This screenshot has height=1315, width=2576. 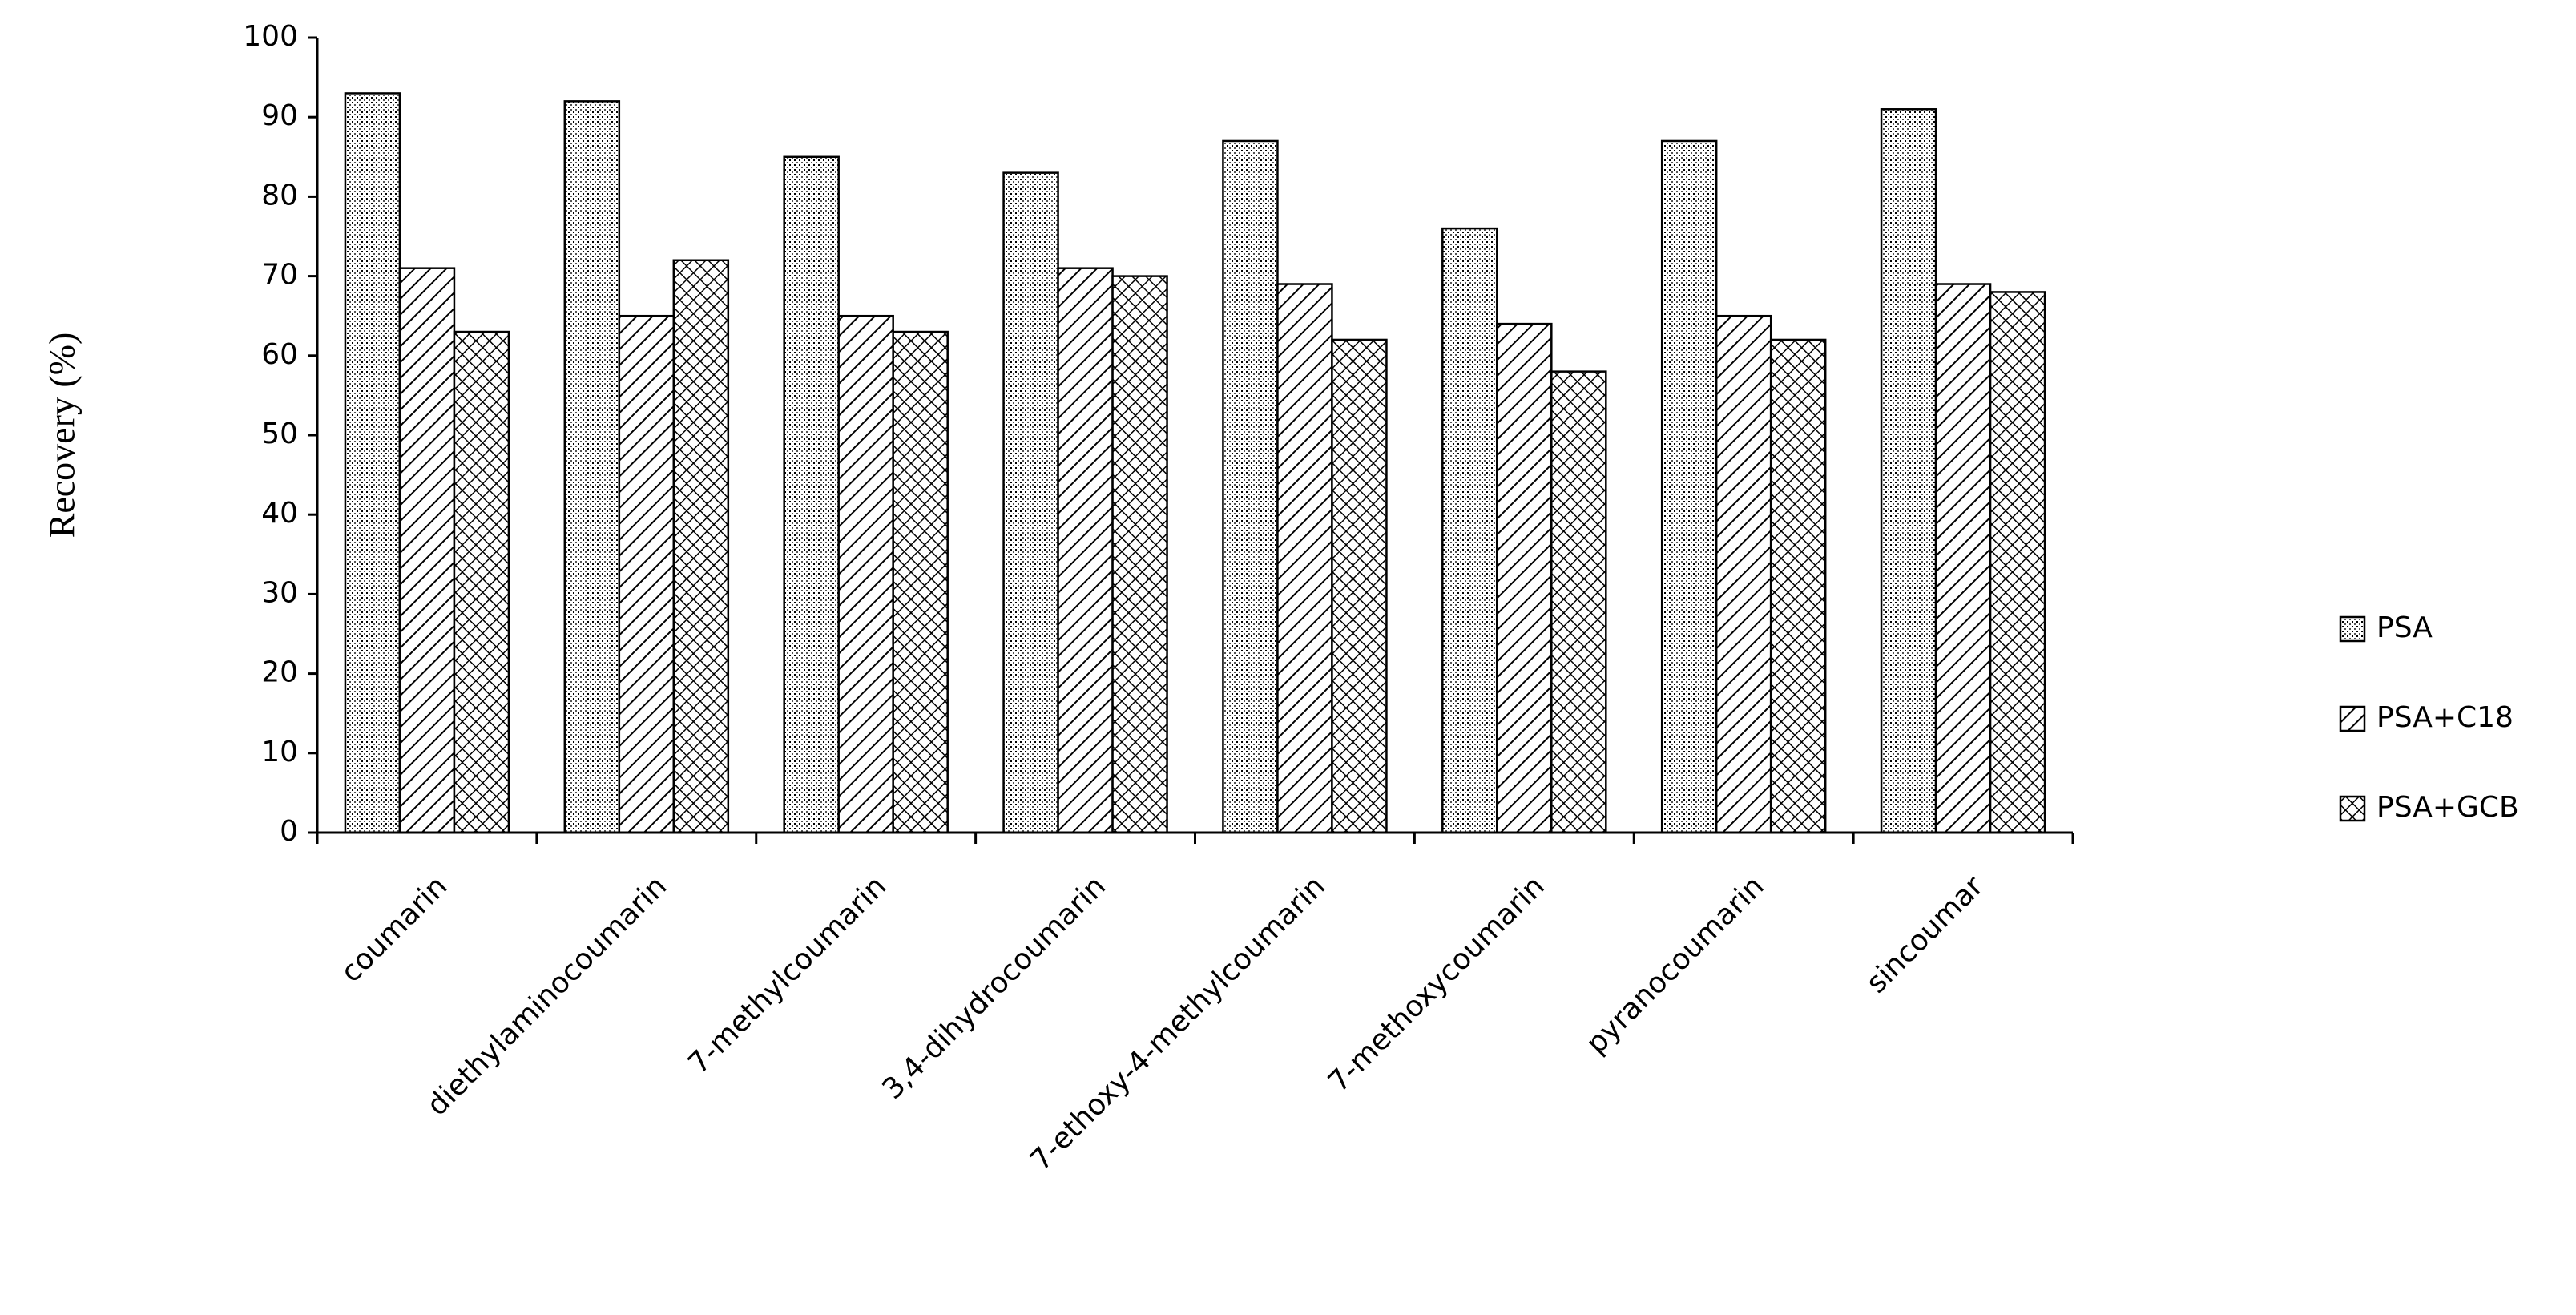 I want to click on legend-label: PSA+GCB, so click(x=2447, y=807).